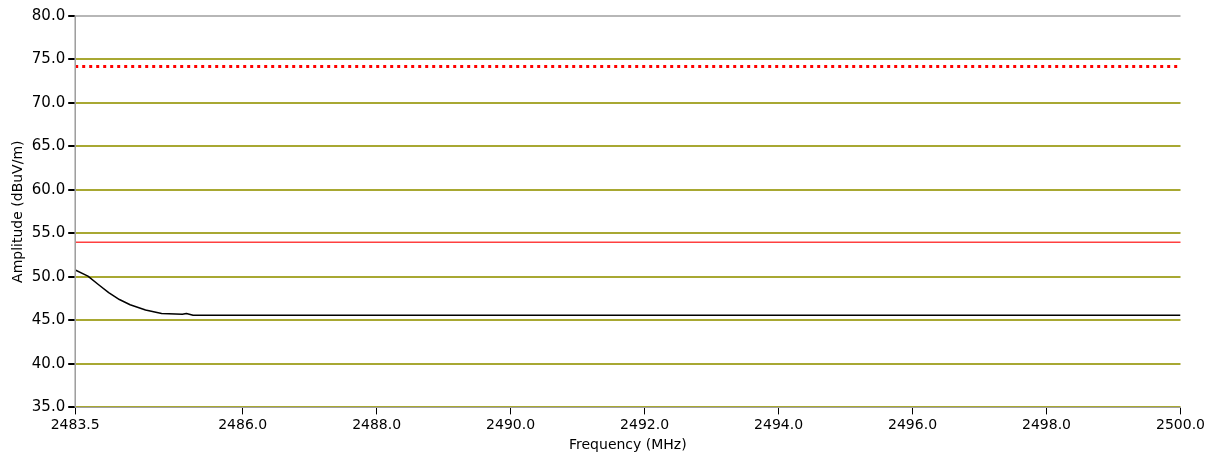 The width and height of the screenshot is (1208, 458). What do you see at coordinates (628, 444) in the screenshot?
I see `x-axis-title: Frequency (MHz)` at bounding box center [628, 444].